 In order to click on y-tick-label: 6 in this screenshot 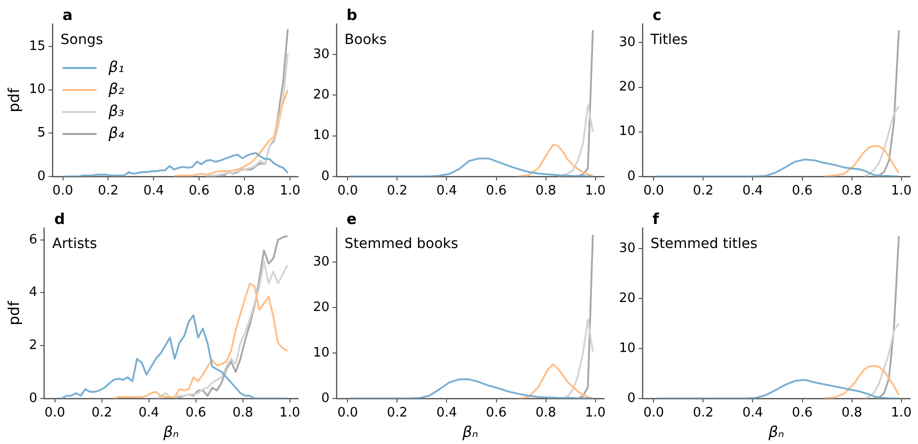, I will do `click(33, 240)`.